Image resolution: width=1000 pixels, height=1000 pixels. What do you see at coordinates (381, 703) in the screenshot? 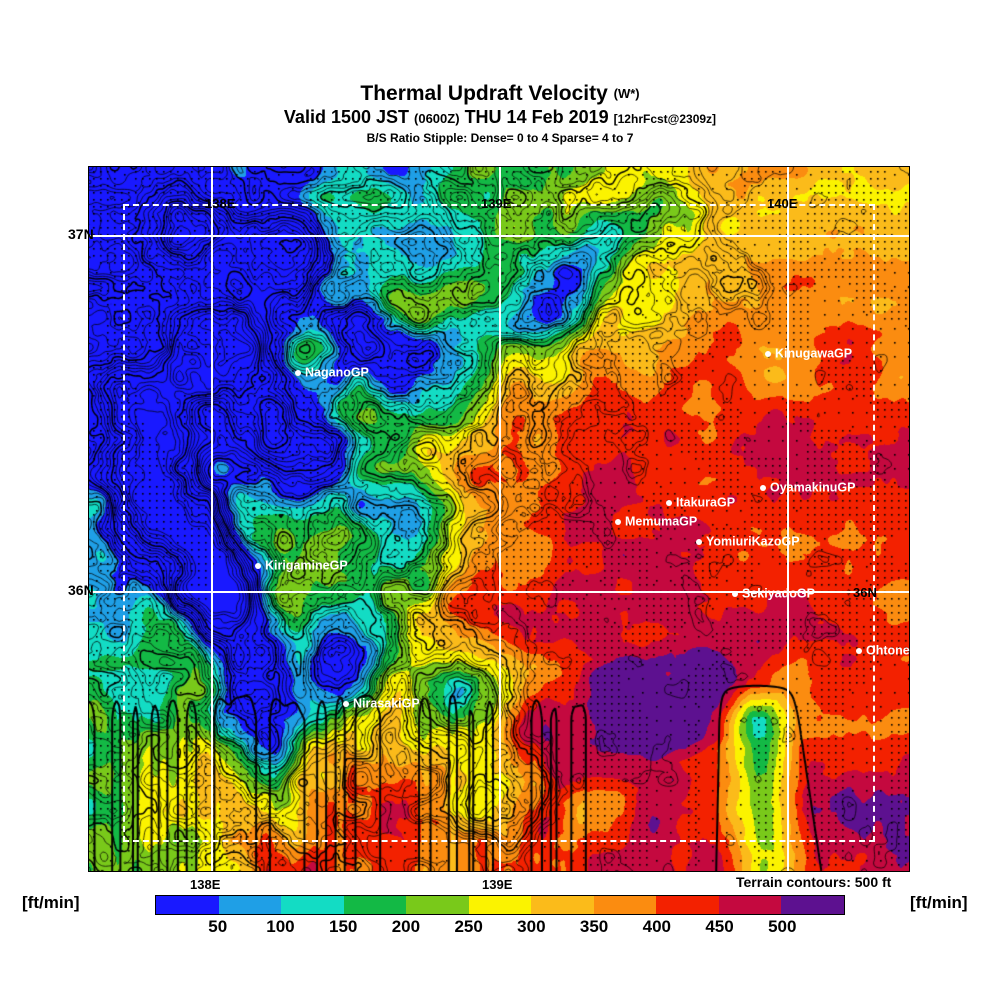
I see `station-marker-nirasakigp: NirasakiGP` at bounding box center [381, 703].